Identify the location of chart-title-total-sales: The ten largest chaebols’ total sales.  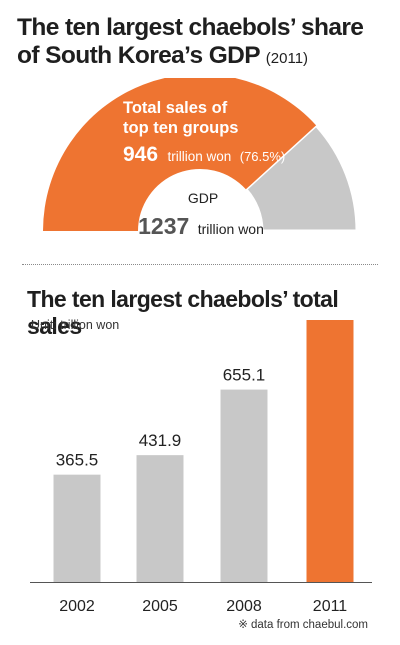
(183, 312).